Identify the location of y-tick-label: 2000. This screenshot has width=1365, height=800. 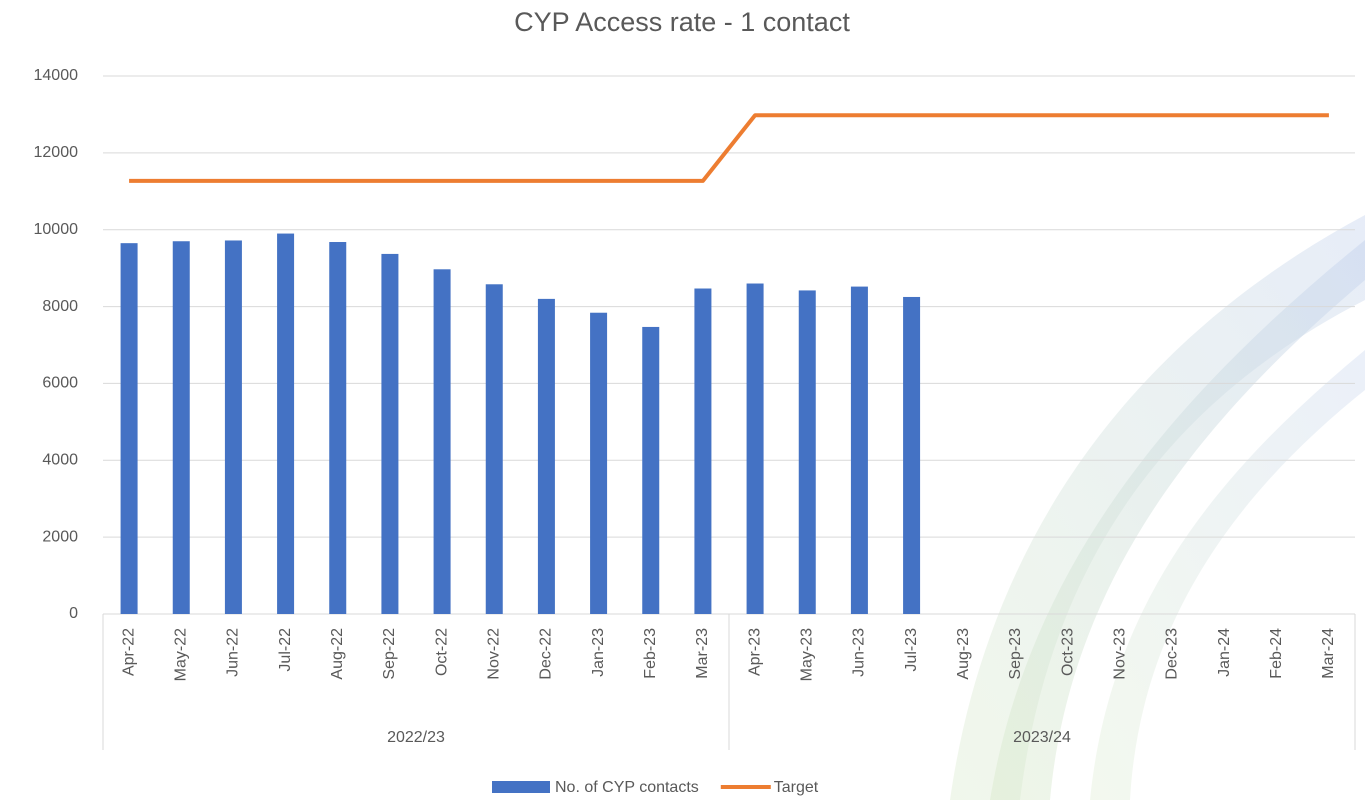
(60, 536).